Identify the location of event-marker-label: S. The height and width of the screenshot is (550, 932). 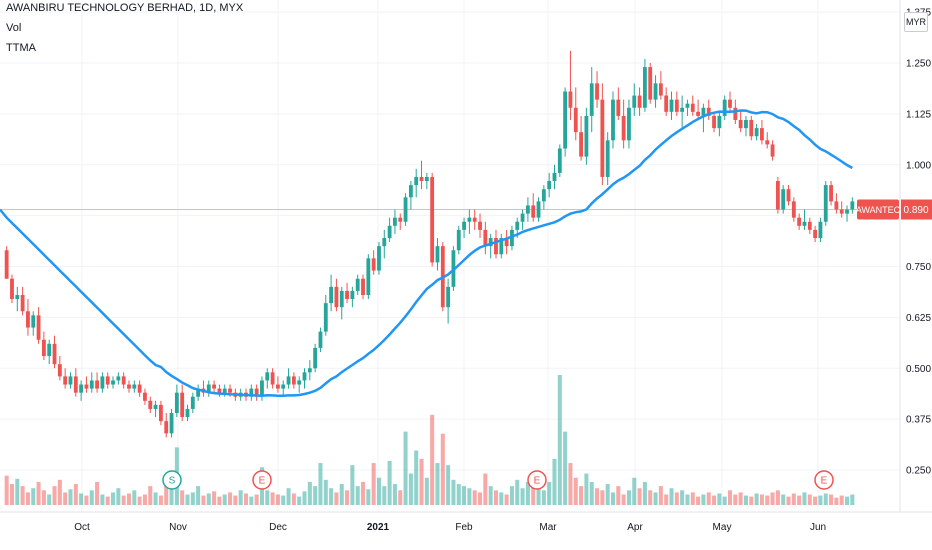
(172, 481).